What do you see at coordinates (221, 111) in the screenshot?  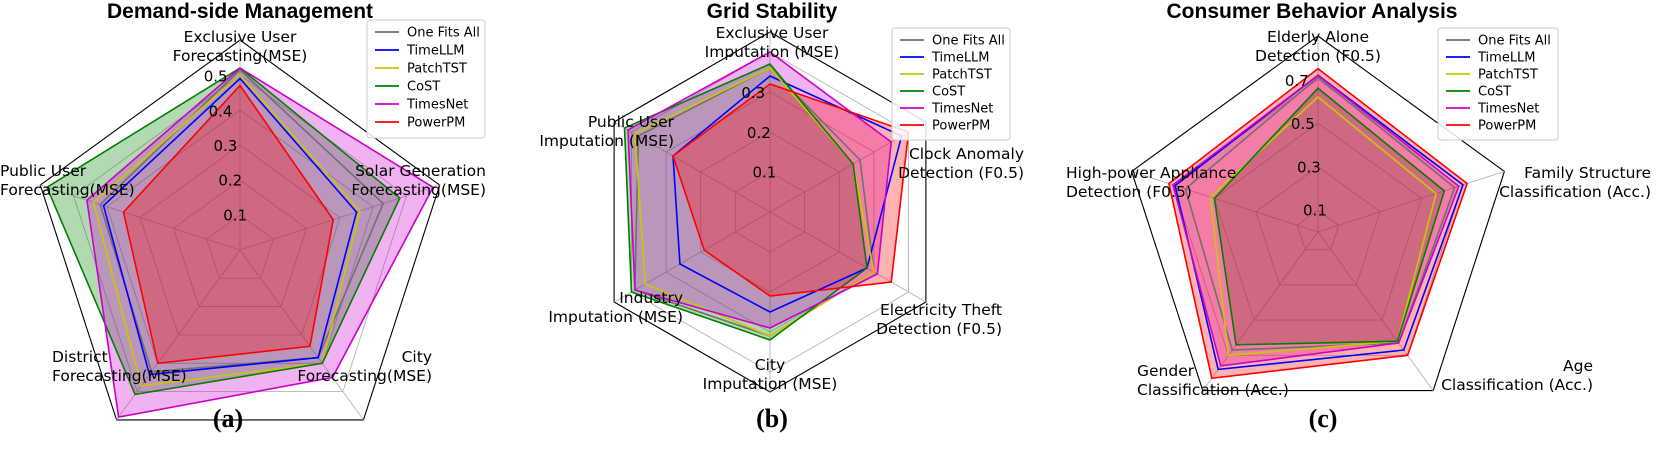 I see `tick-label: 0.4` at bounding box center [221, 111].